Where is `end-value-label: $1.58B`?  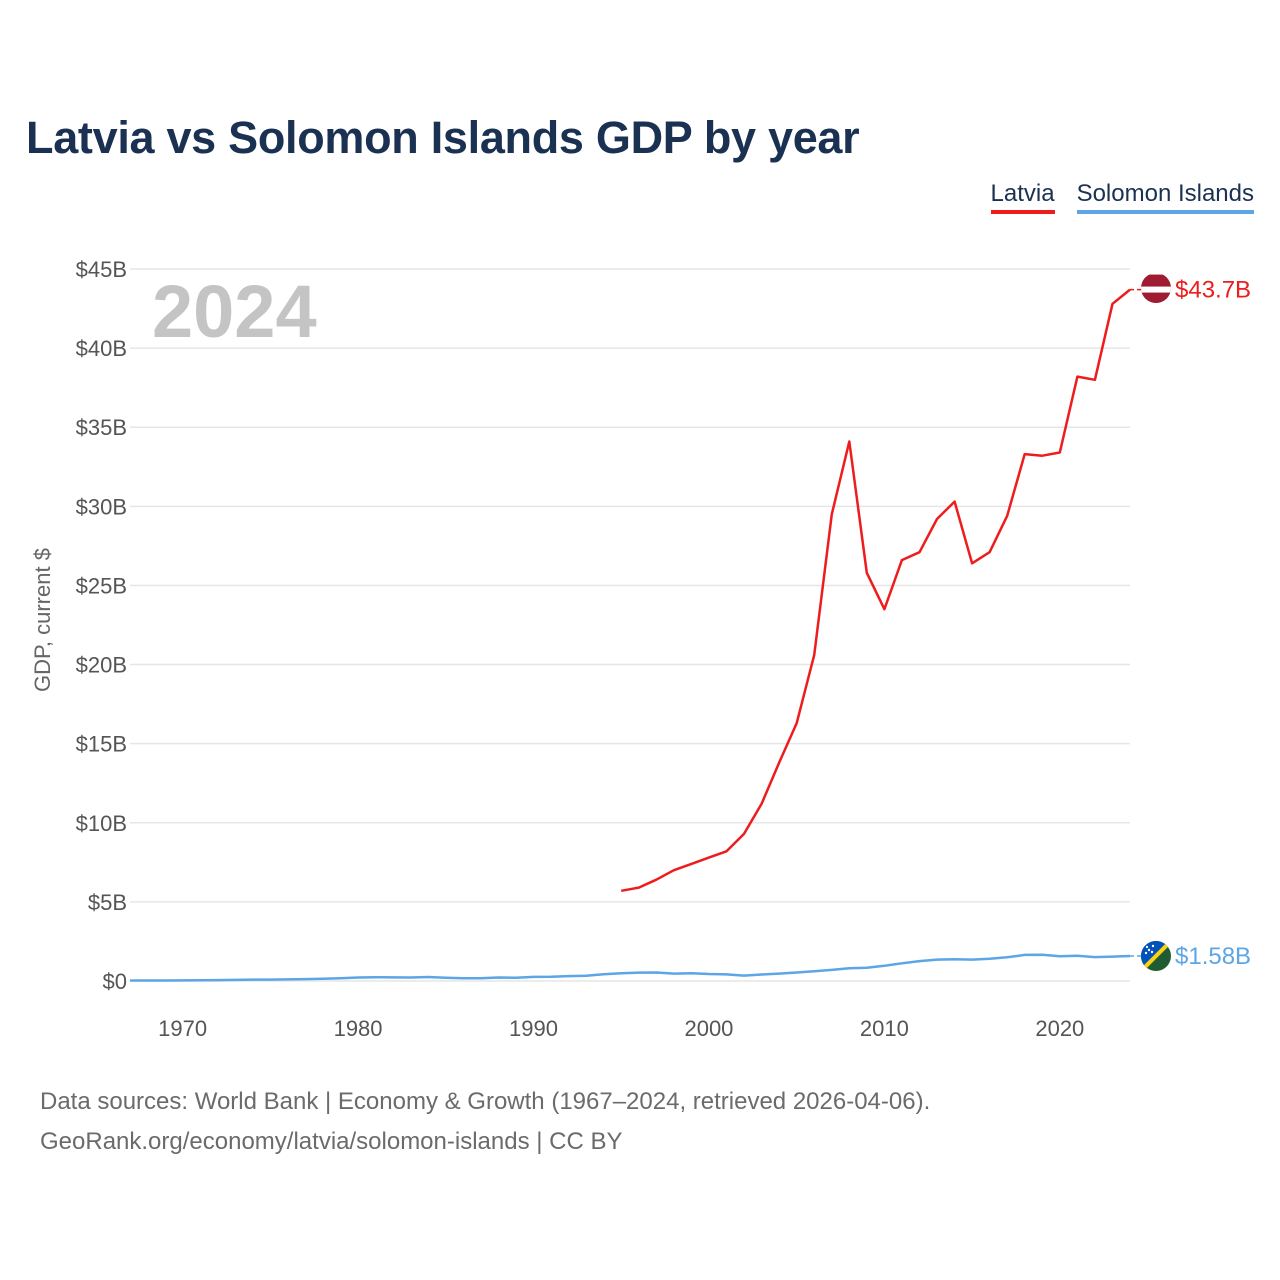
end-value-label: $1.58B is located at coordinates (1213, 956).